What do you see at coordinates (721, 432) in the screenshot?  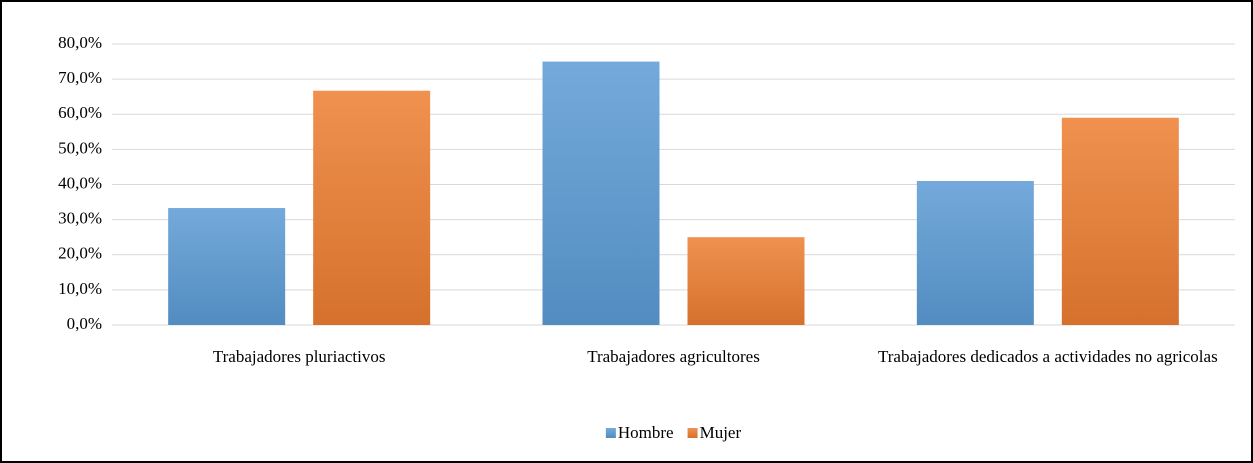 I see `legend-label: Mujer` at bounding box center [721, 432].